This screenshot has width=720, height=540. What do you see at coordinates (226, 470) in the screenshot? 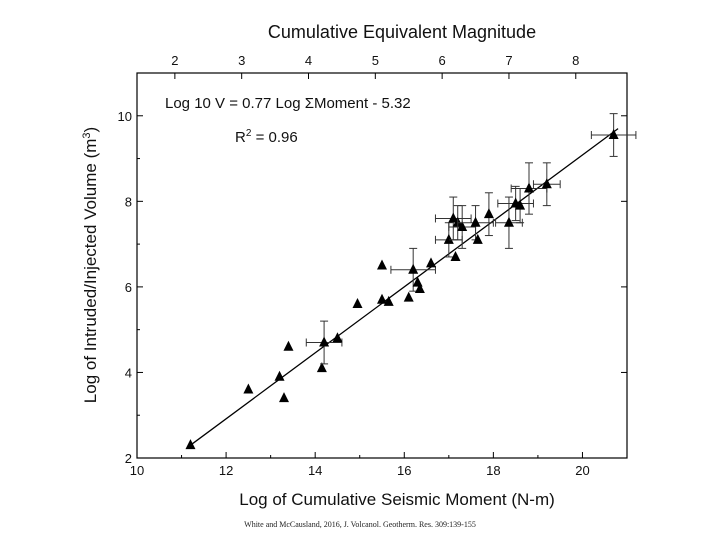
I see `x-tick-label: 12` at bounding box center [226, 470].